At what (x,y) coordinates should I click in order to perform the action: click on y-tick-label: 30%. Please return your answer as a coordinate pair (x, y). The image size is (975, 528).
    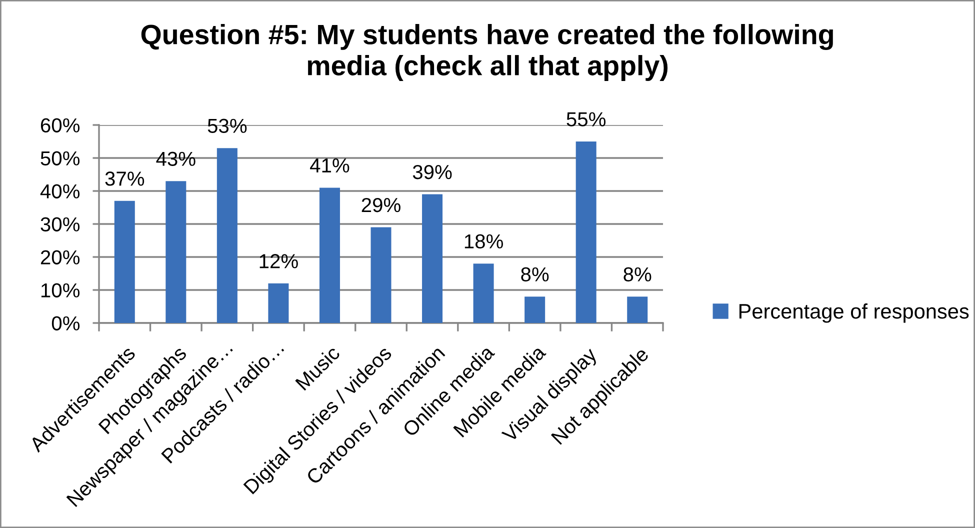
    Looking at the image, I should click on (60, 224).